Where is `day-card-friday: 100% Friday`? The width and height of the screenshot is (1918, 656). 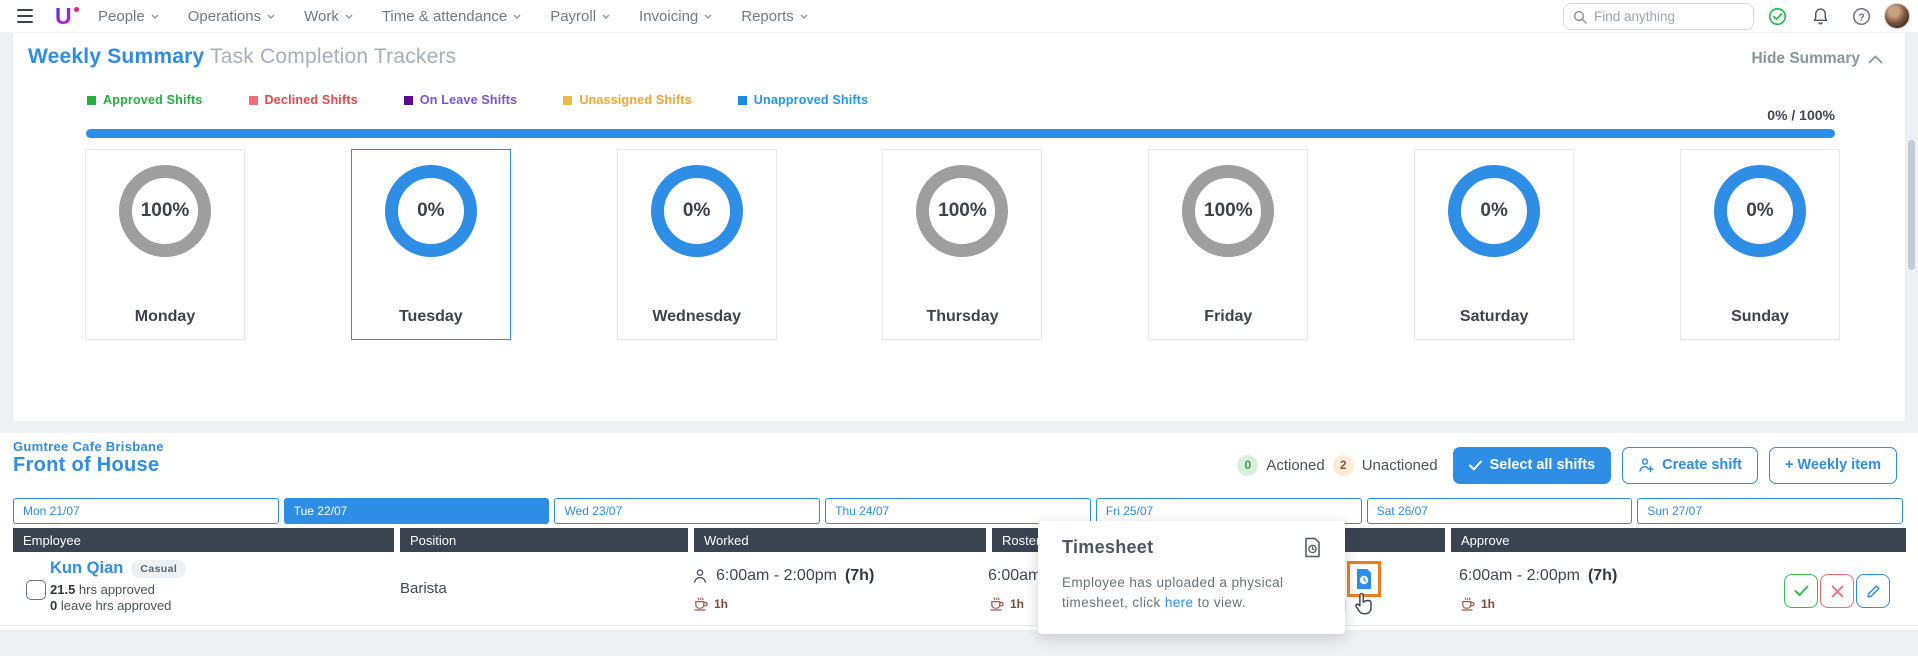 day-card-friday: 100% Friday is located at coordinates (1228, 244).